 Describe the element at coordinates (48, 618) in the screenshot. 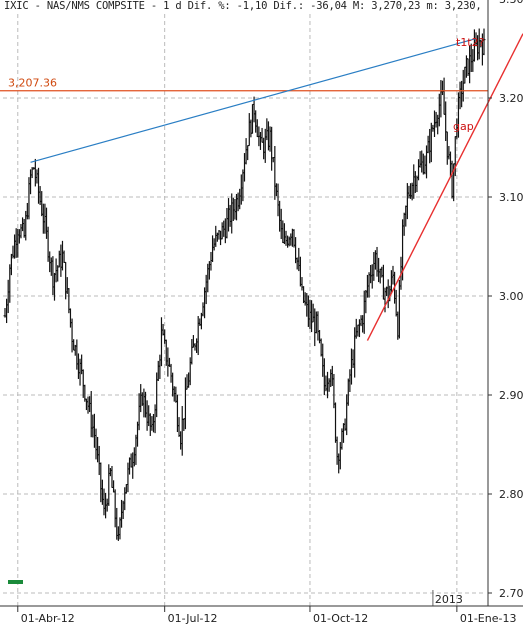

I see `x-tick-label: 01-Abr-12` at that location.